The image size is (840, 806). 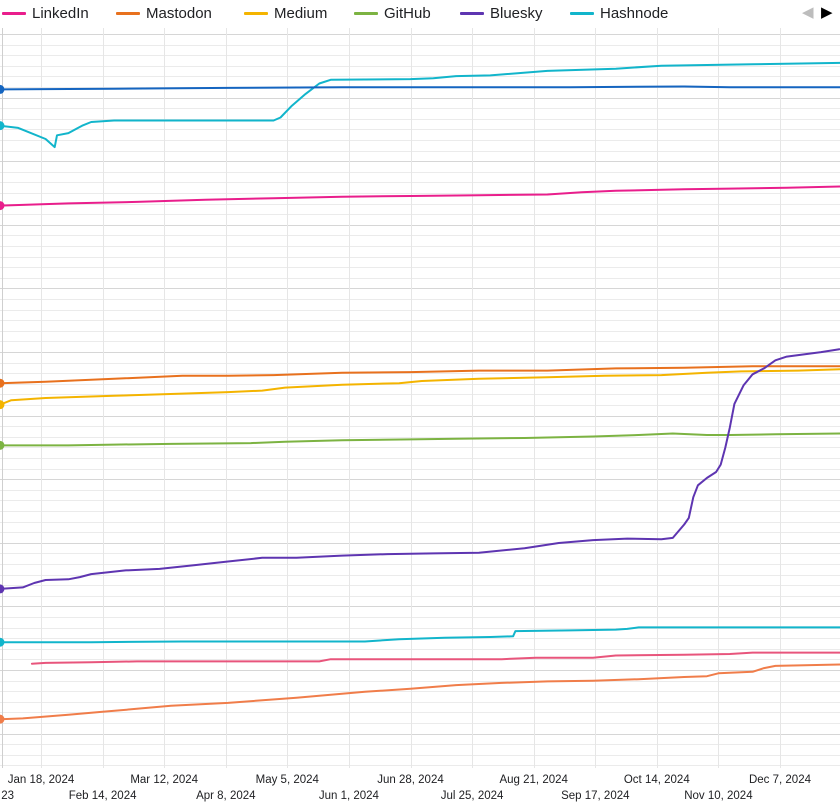 What do you see at coordinates (827, 12) in the screenshot?
I see `legend-next-page-icon: ▶` at bounding box center [827, 12].